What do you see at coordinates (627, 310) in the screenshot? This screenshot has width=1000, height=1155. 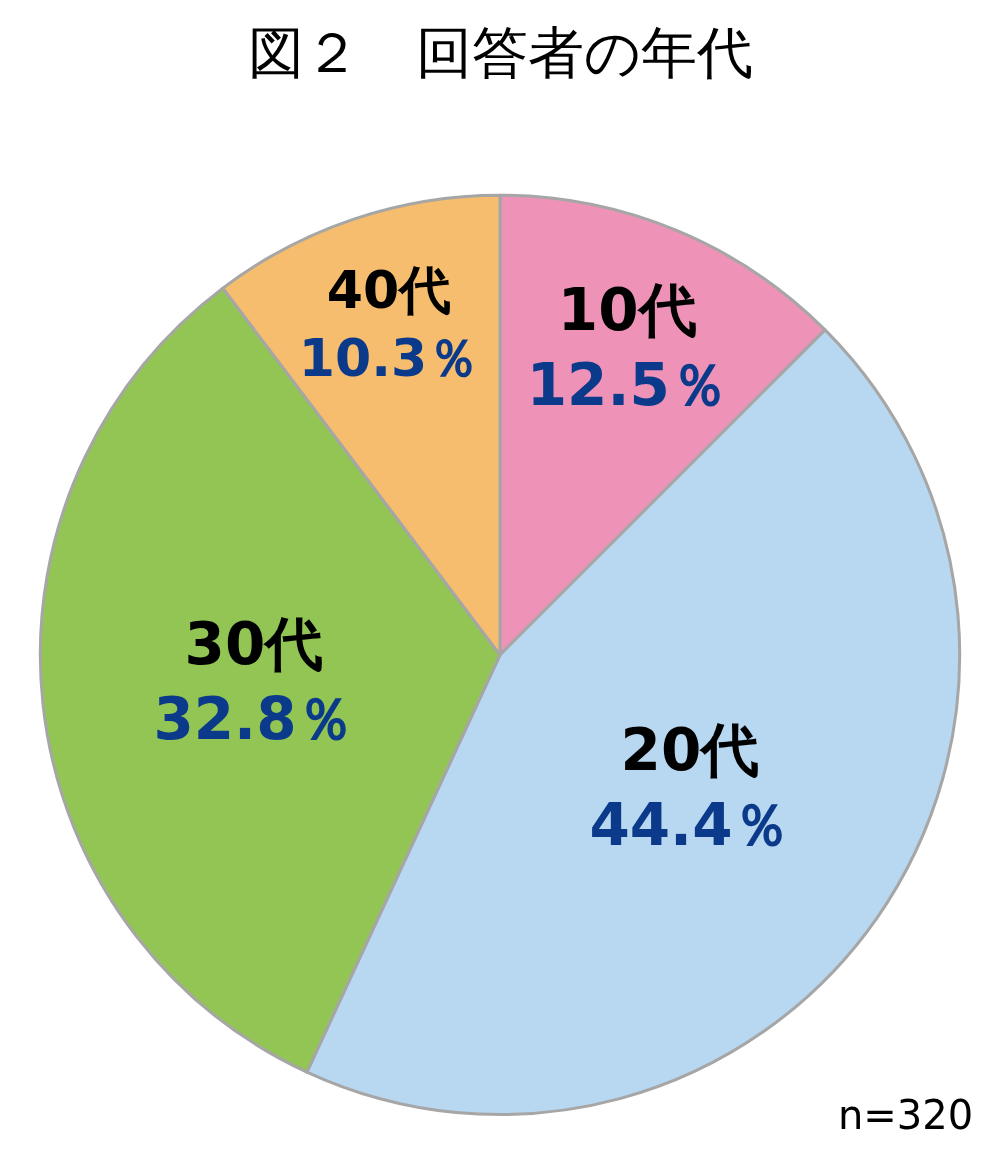 I see `slice-label: 10代` at bounding box center [627, 310].